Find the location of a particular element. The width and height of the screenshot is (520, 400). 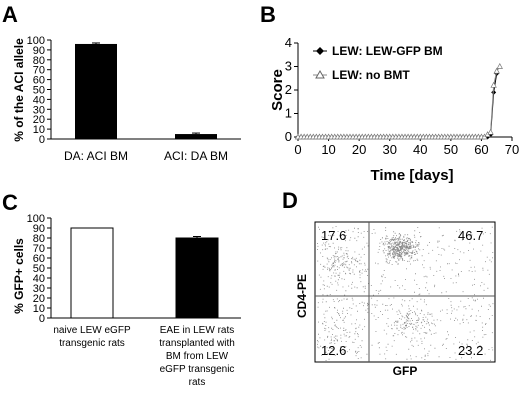

panel-c-category-label: transplanted with is located at coordinates (197, 343).